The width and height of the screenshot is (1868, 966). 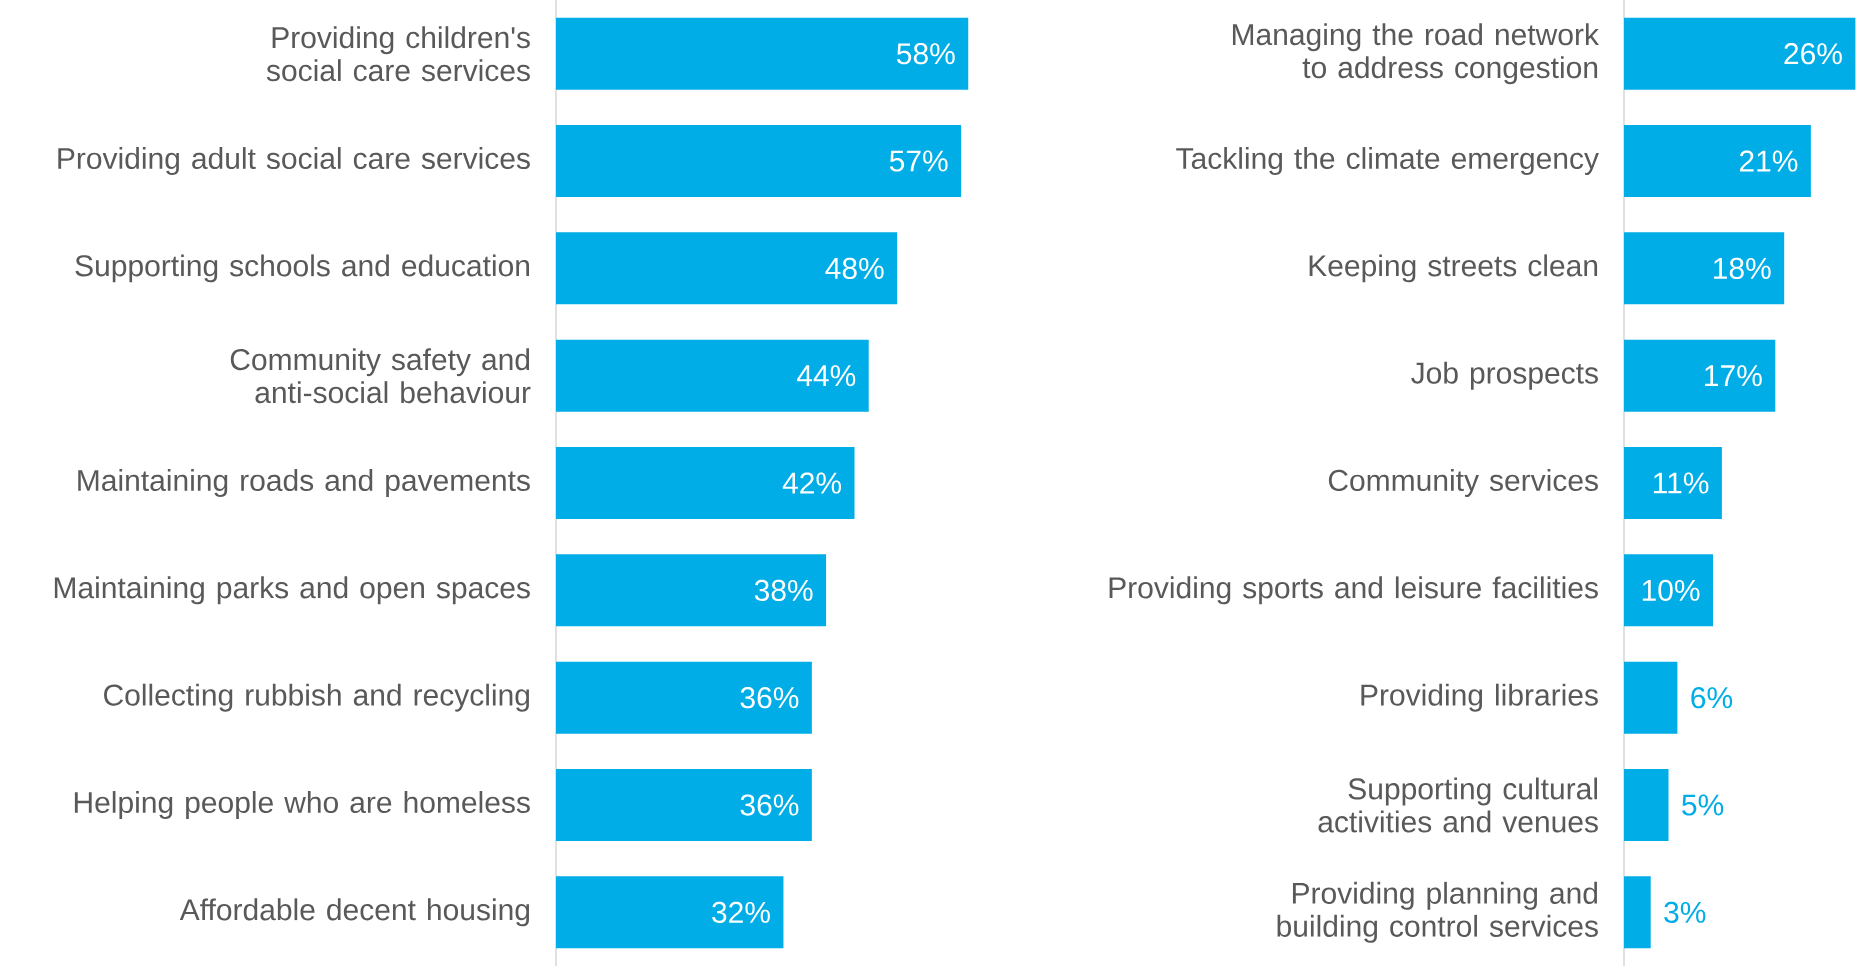 What do you see at coordinates (316, 697) in the screenshot?
I see `y-tick-label: Collecting rubbish and recycling` at bounding box center [316, 697].